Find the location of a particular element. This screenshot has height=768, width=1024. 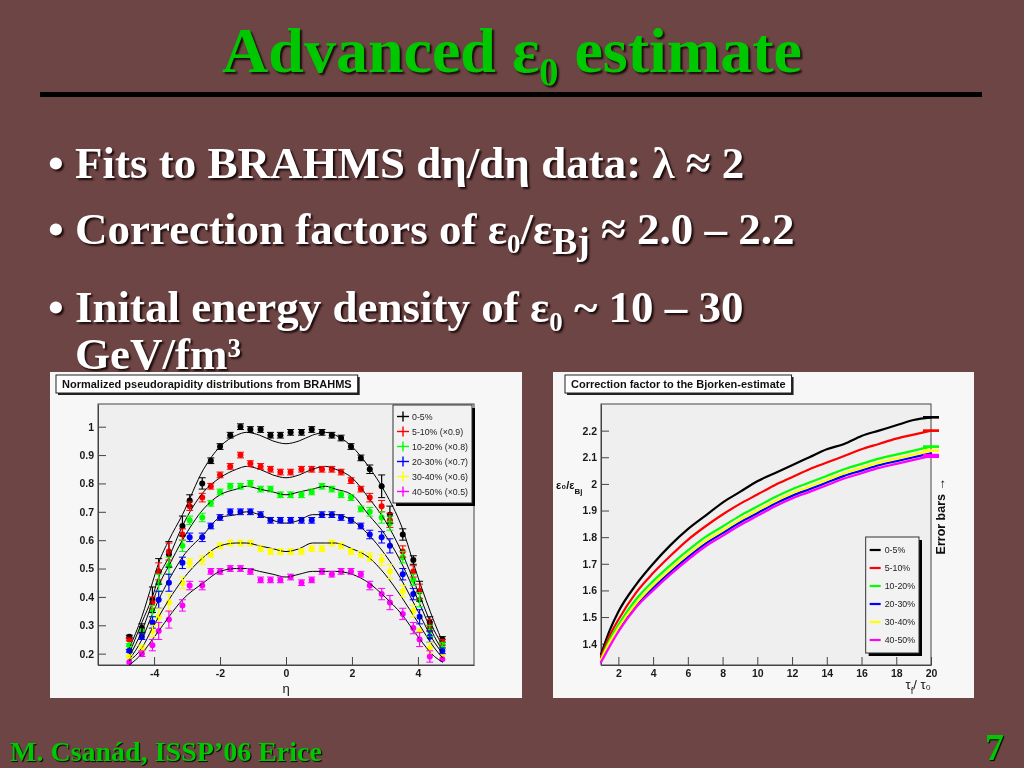

x-tick-label: 8 is located at coordinates (723, 673).